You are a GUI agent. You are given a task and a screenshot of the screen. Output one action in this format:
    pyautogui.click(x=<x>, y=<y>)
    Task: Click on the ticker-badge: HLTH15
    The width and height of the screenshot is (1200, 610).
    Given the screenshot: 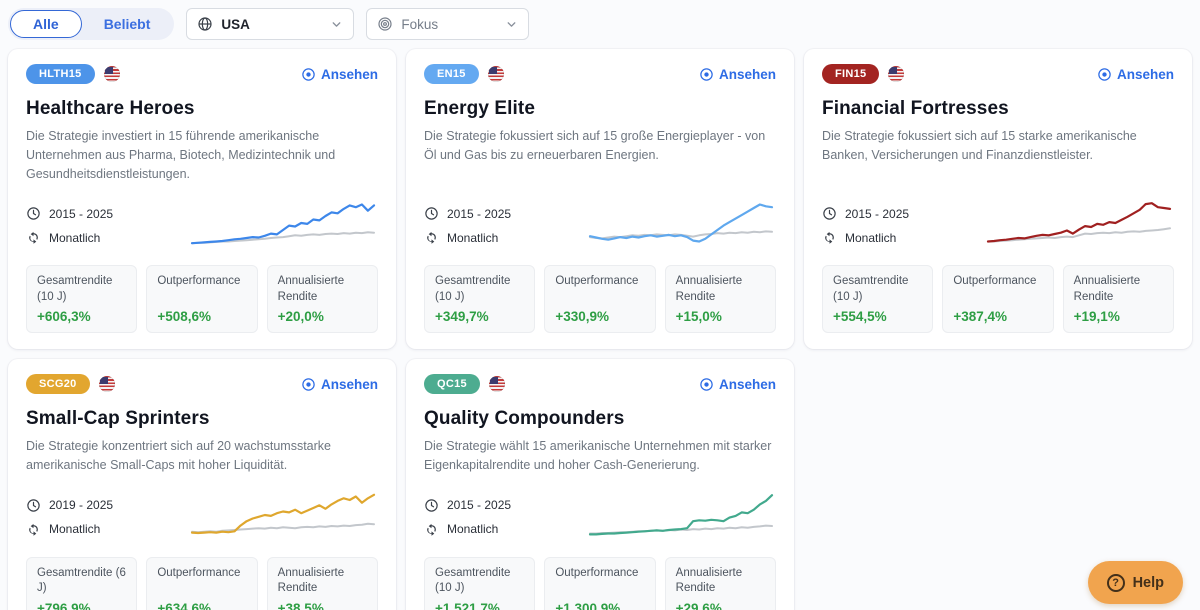 What is the action you would take?
    pyautogui.click(x=60, y=74)
    